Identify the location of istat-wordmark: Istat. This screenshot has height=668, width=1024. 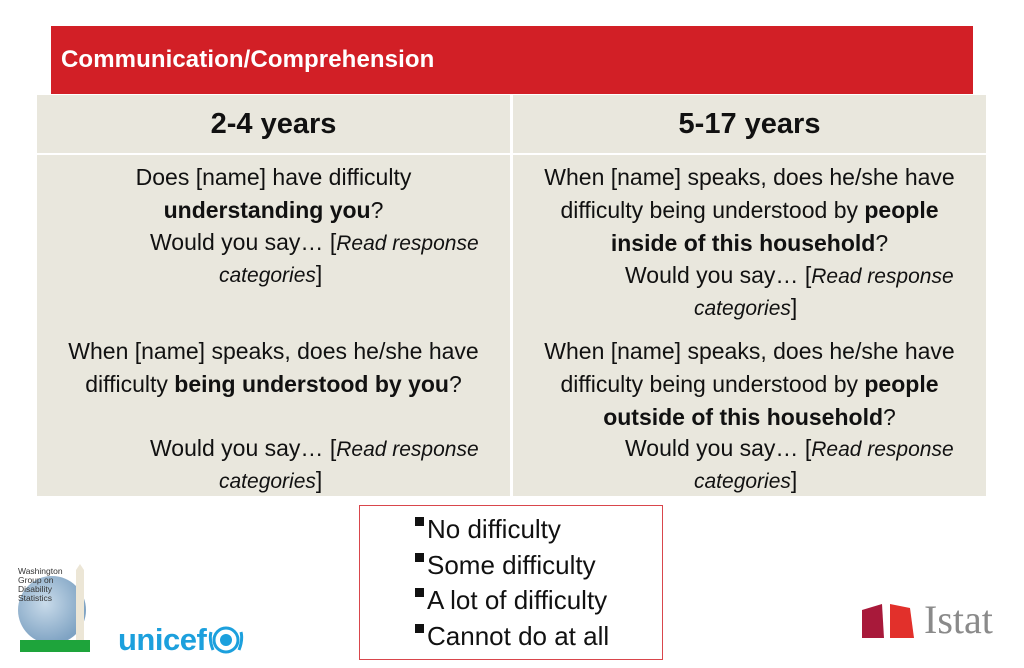
(958, 619).